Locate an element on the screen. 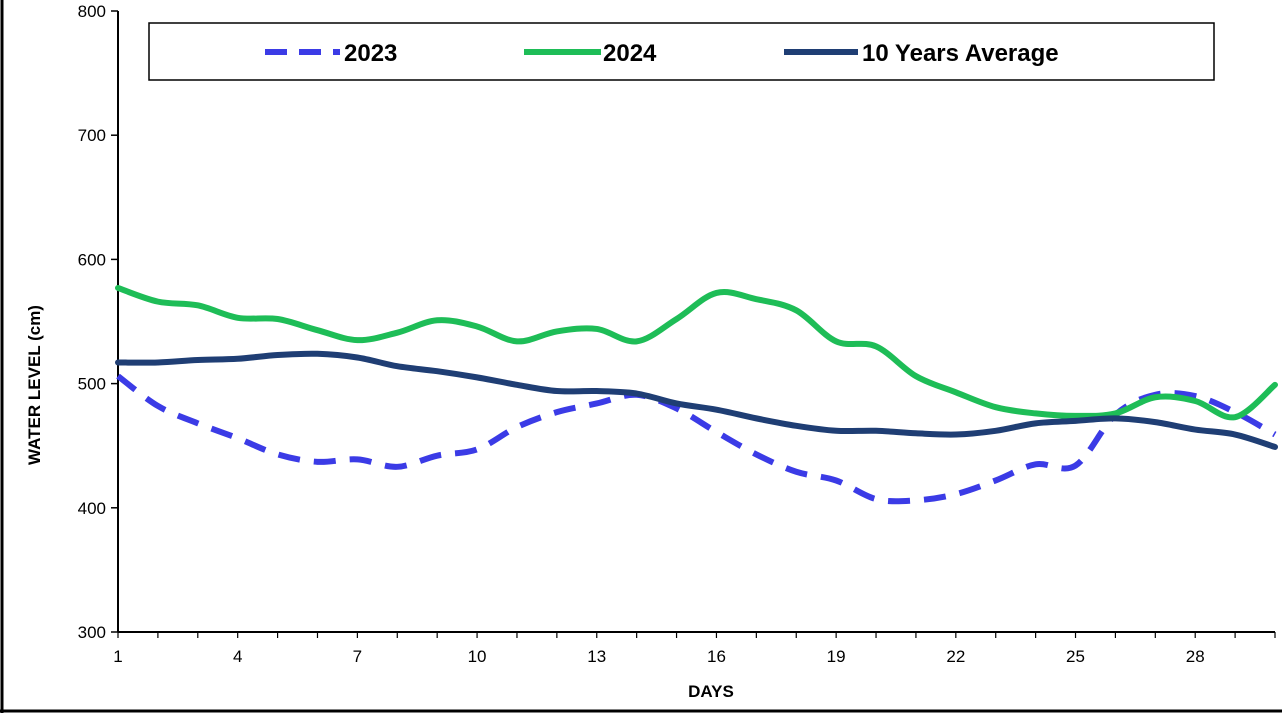  series-line-10-years-average is located at coordinates (696, 400).